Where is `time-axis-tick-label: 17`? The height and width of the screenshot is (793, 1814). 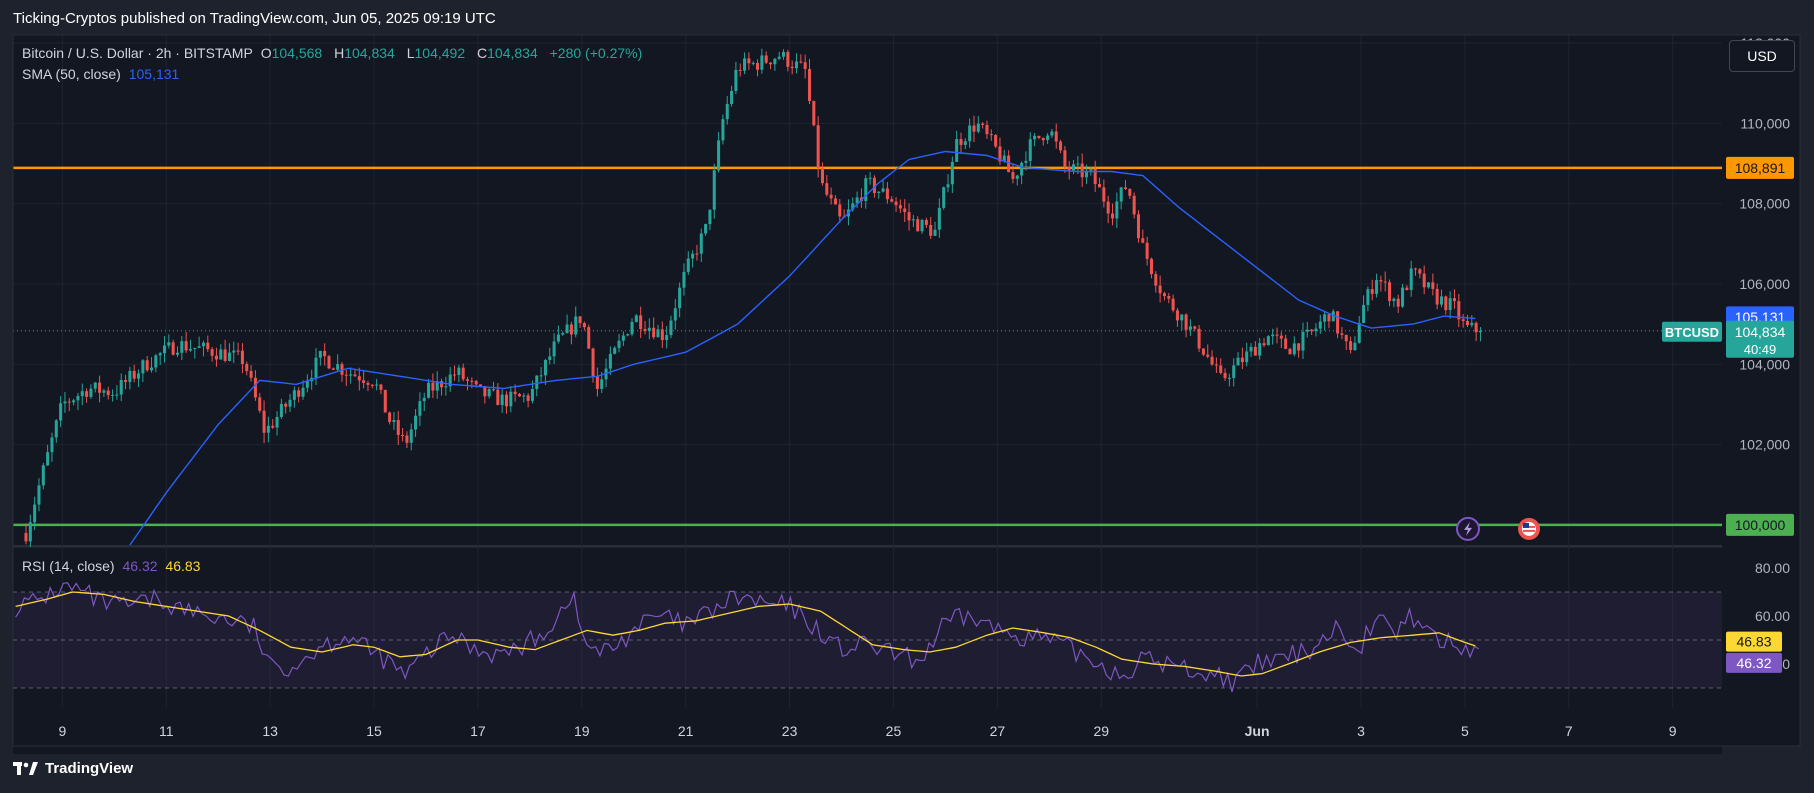 time-axis-tick-label: 17 is located at coordinates (478, 731).